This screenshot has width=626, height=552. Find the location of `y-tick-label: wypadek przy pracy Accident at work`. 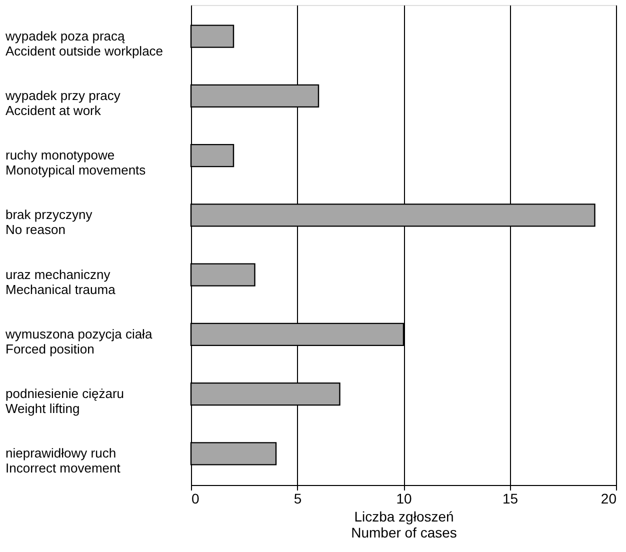

y-tick-label: wypadek przy pracy Accident at work is located at coordinates (62, 103).